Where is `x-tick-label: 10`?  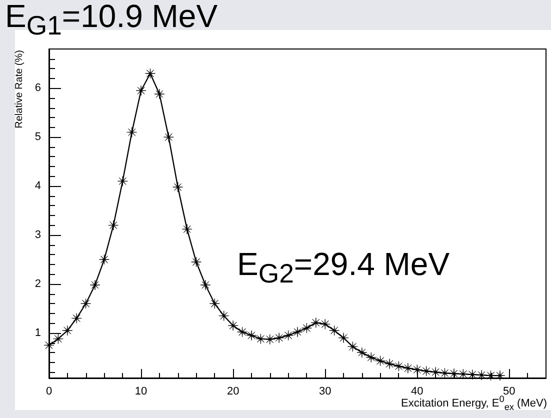
x-tick-label: 10 is located at coordinates (141, 392).